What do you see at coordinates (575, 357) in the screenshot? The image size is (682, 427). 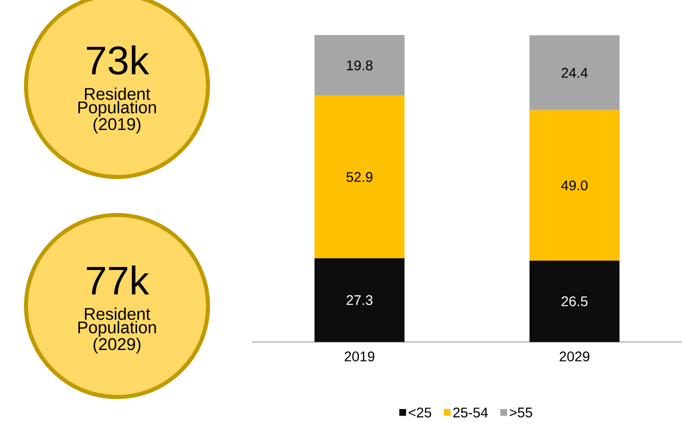 I see `x-tick-label: 2029` at bounding box center [575, 357].